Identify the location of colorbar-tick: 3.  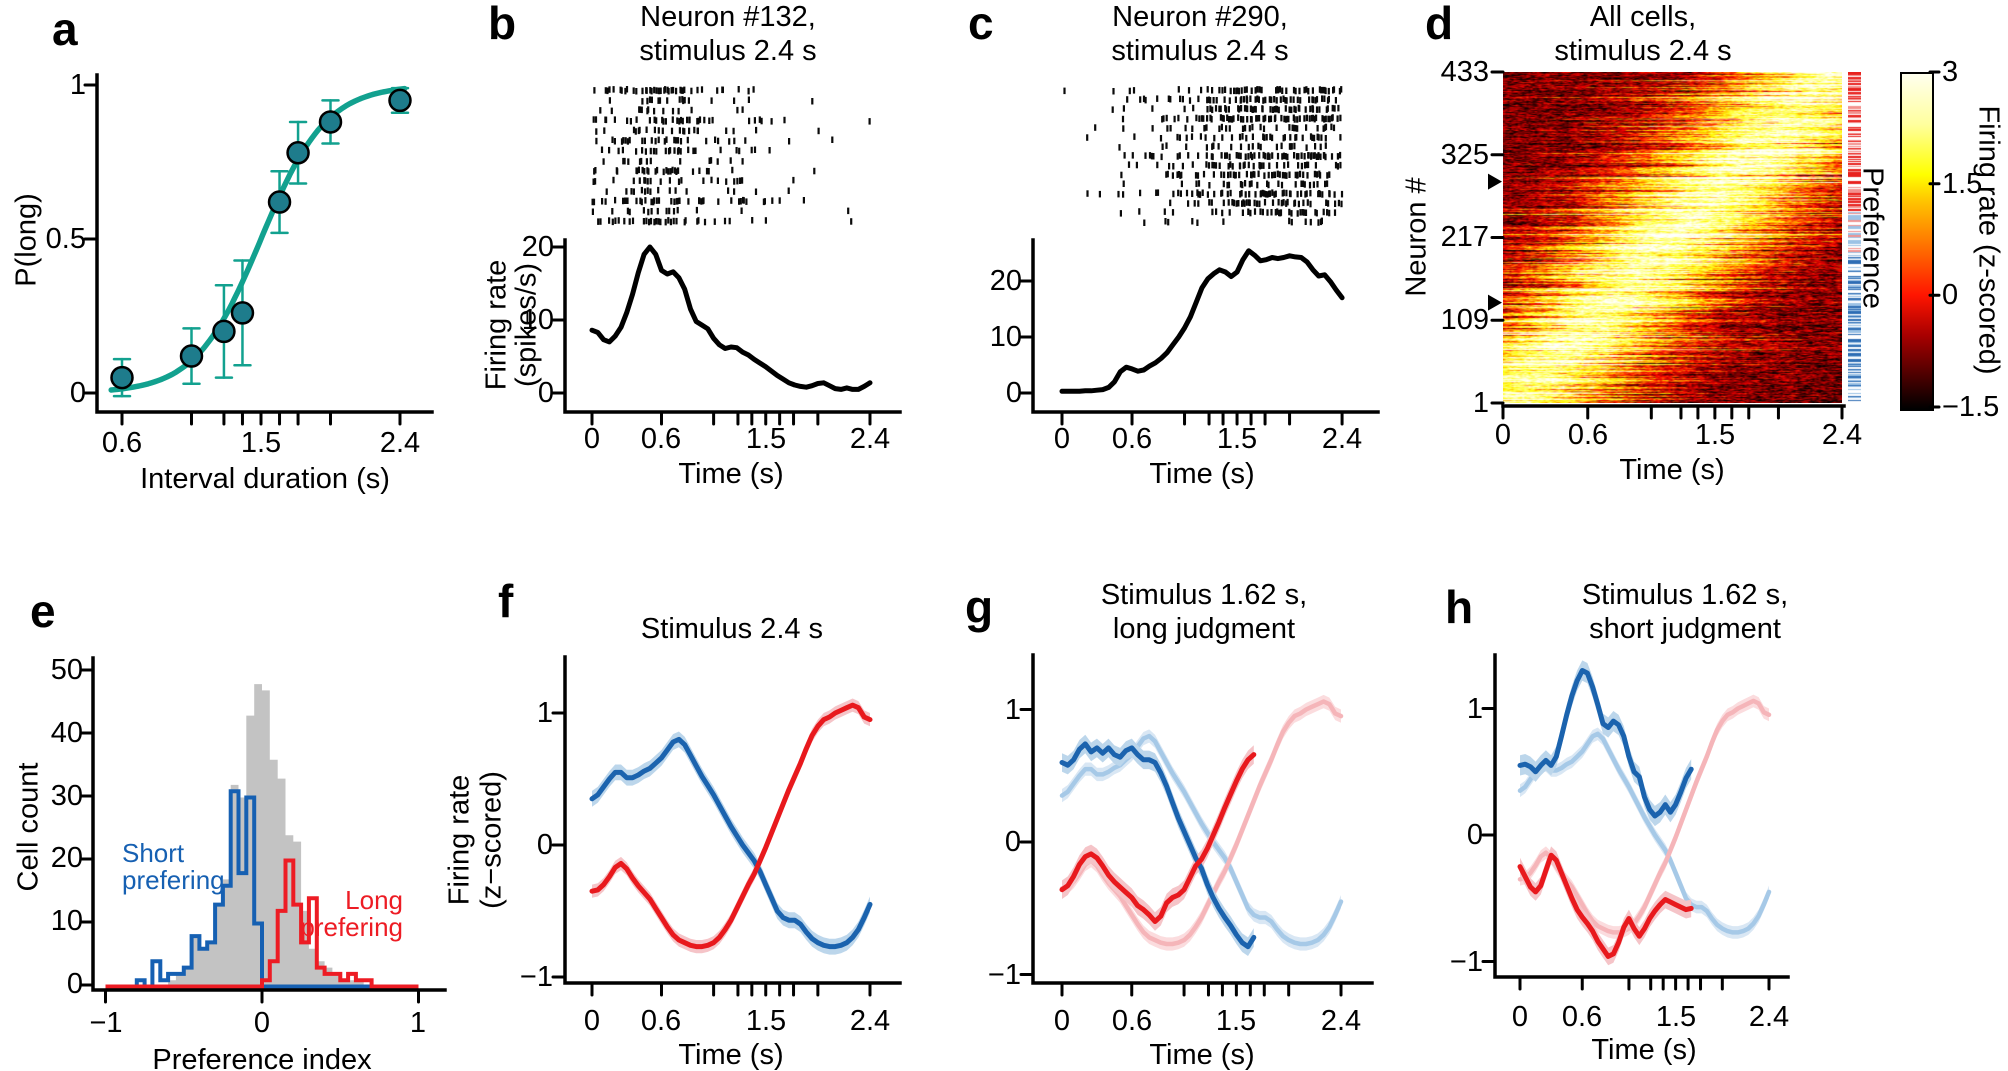
(1950, 71).